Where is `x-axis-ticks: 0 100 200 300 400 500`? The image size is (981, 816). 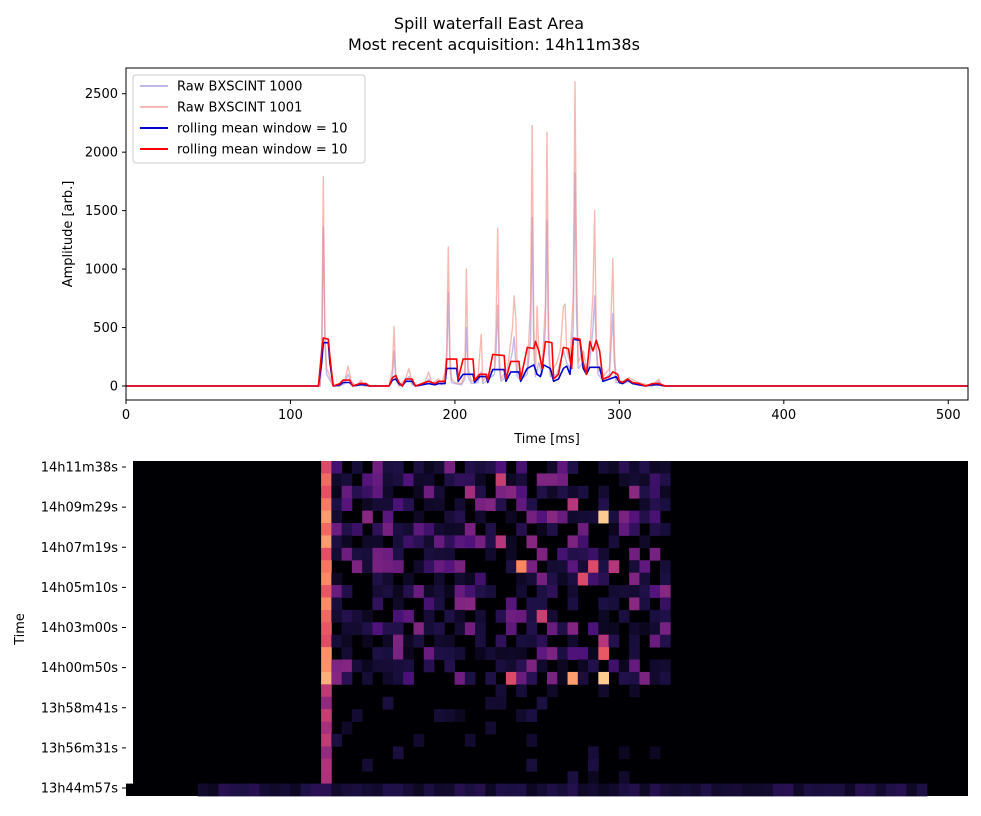
x-axis-ticks: 0 100 200 300 400 500 is located at coordinates (541, 411).